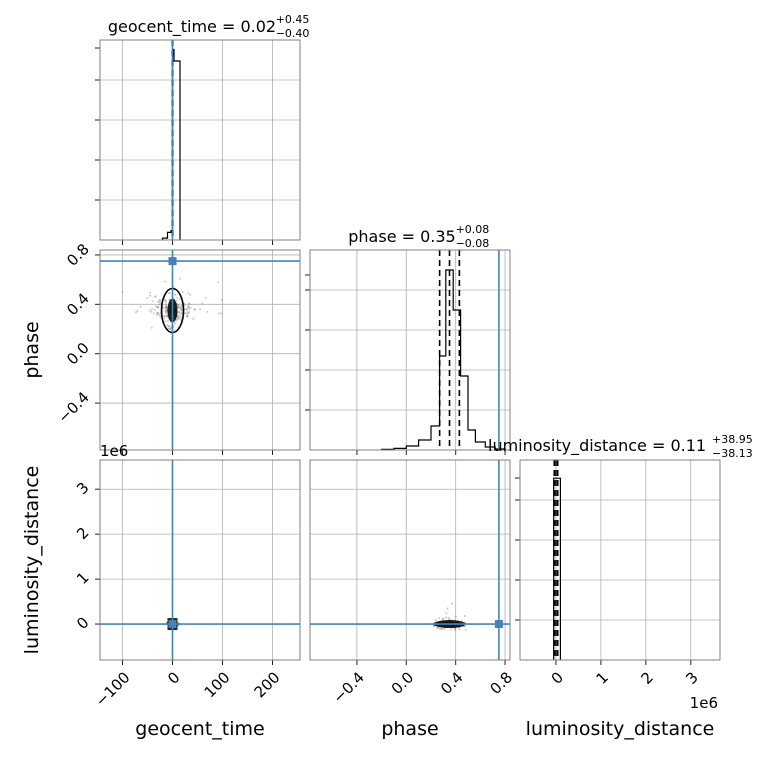  Describe the element at coordinates (597, 446) in the screenshot. I see `title-luminosity-distance-text: luminosity_distance = 0.11` at that location.